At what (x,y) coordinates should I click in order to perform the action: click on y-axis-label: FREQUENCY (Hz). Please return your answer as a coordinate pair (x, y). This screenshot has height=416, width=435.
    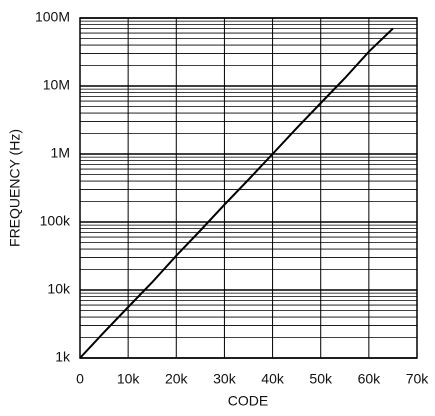
    Looking at the image, I should click on (15, 188).